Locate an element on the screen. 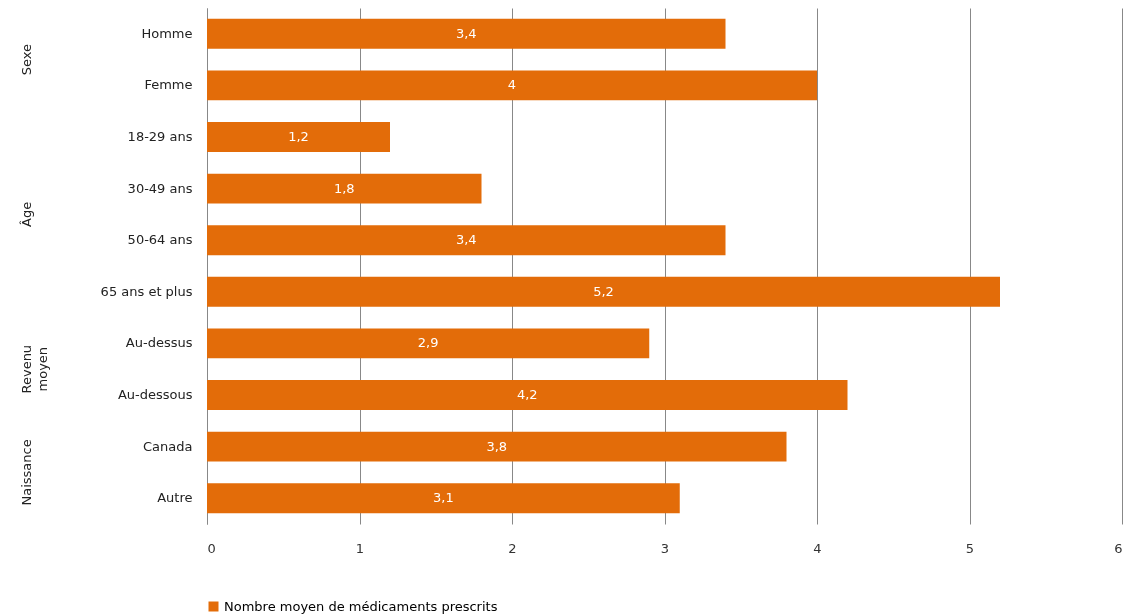  data-label: 4,2 is located at coordinates (527, 394).